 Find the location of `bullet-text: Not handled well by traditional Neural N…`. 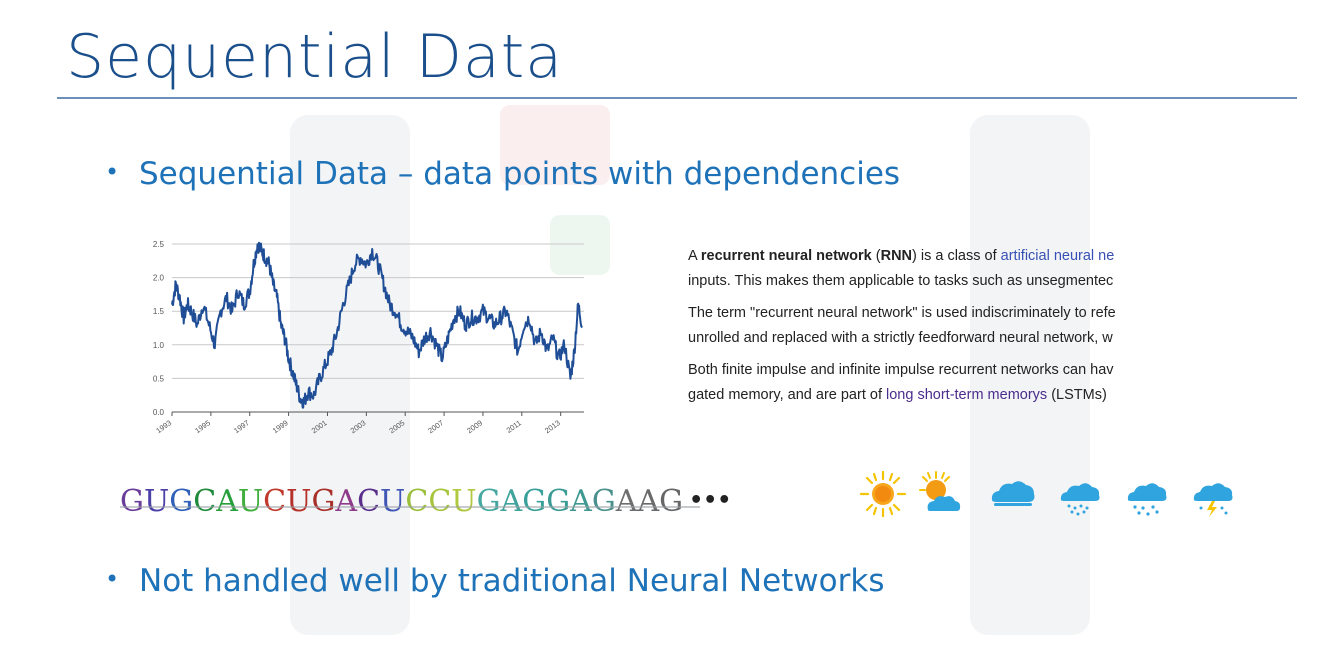

bullet-text: Not handled well by traditional Neural N… is located at coordinates (512, 581).